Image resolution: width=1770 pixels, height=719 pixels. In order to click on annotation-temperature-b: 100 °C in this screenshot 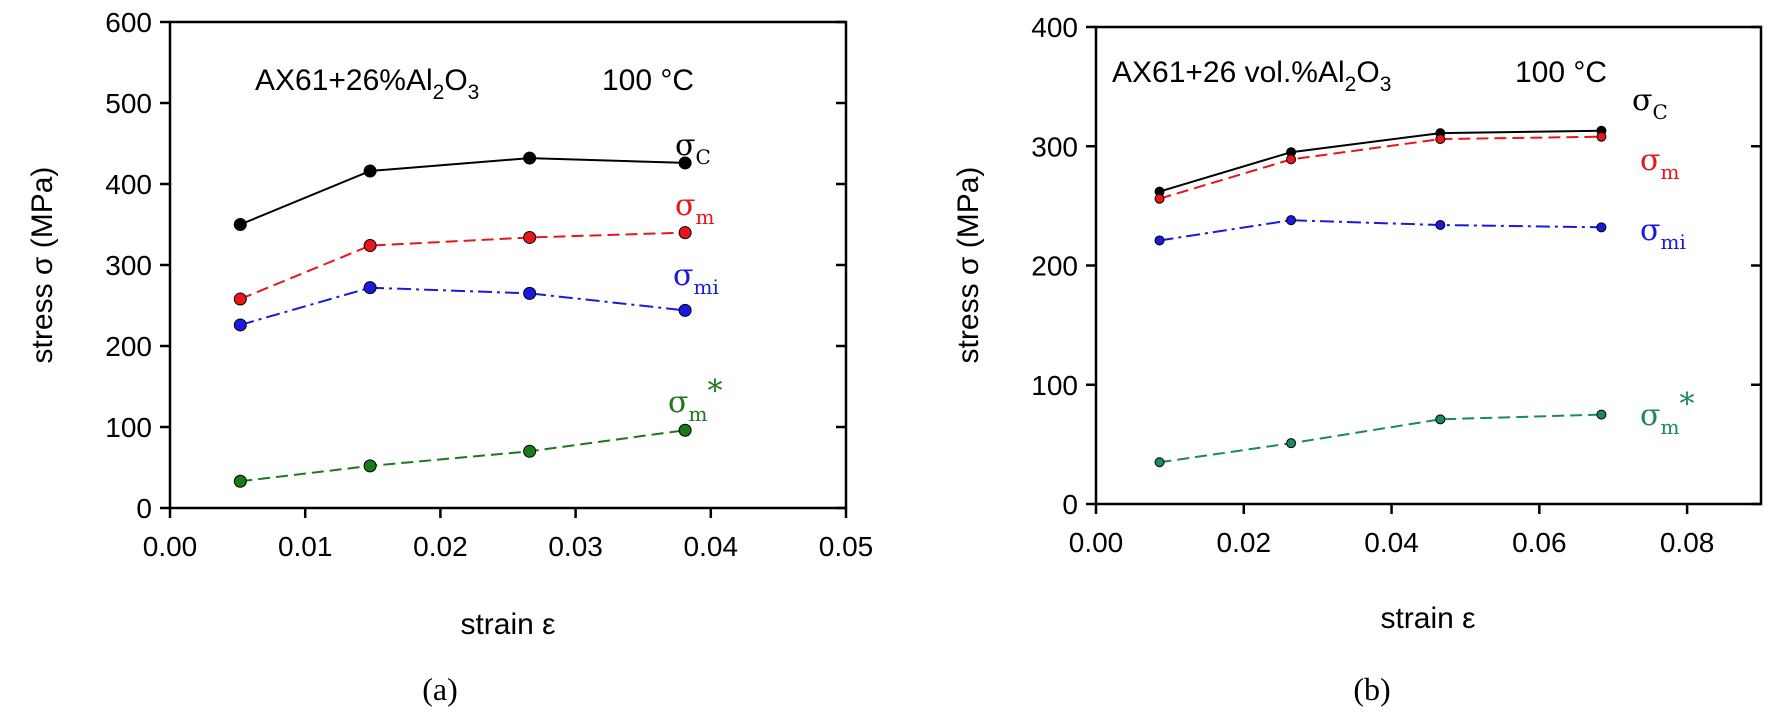, I will do `click(1561, 72)`.